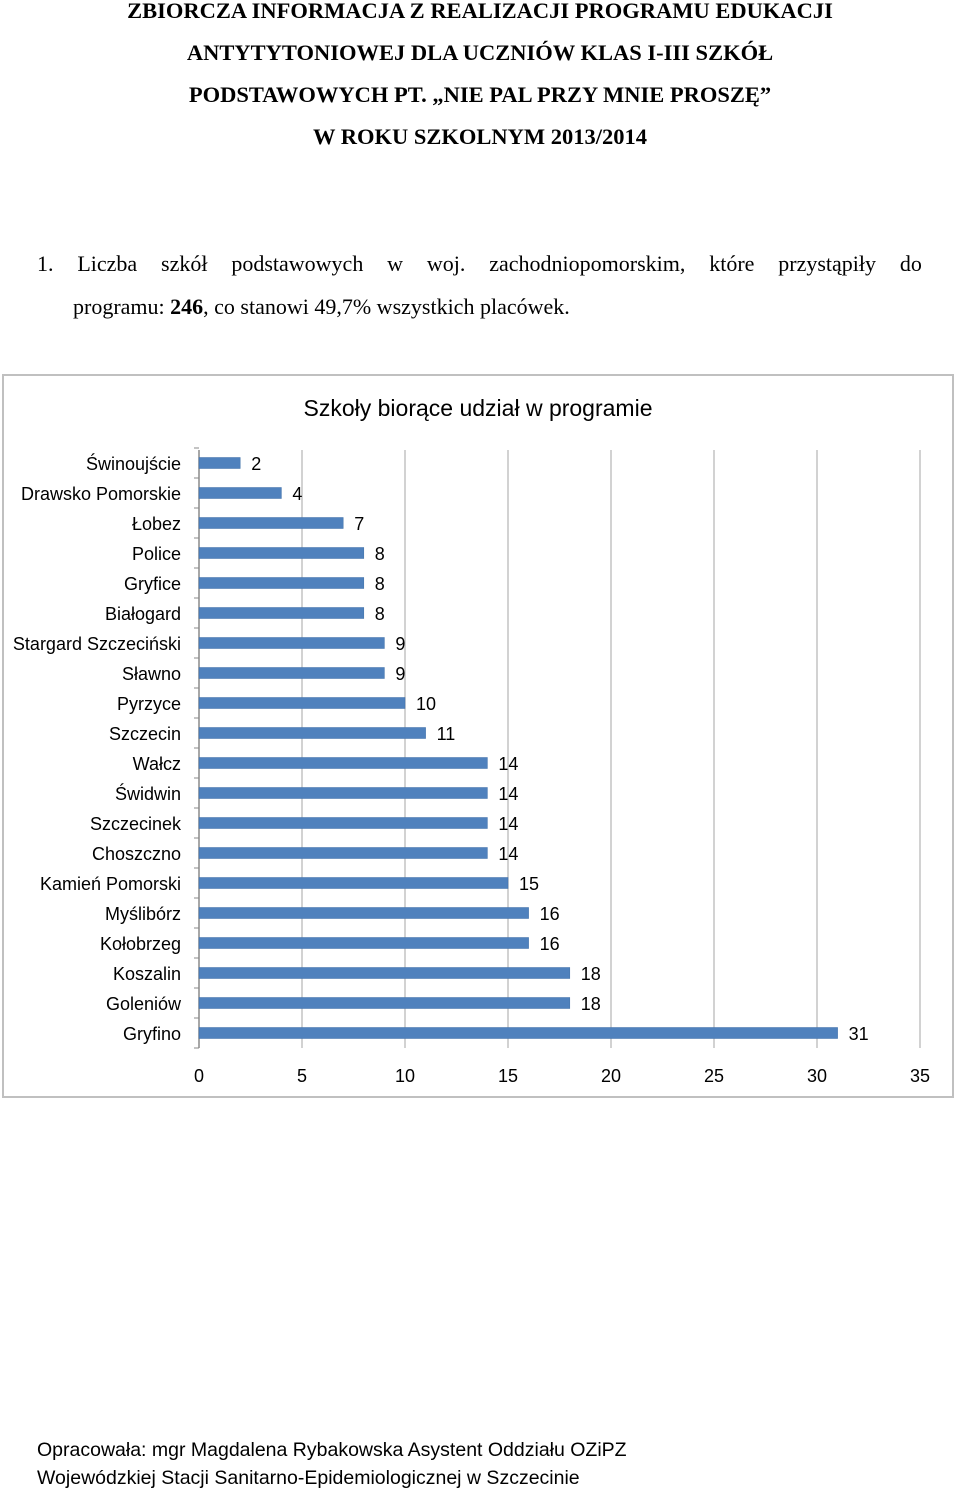 This screenshot has width=960, height=1492. What do you see at coordinates (386, 306) in the screenshot?
I see `intro-suffix: , co stanowi 49,7% wszystkich placówek.` at bounding box center [386, 306].